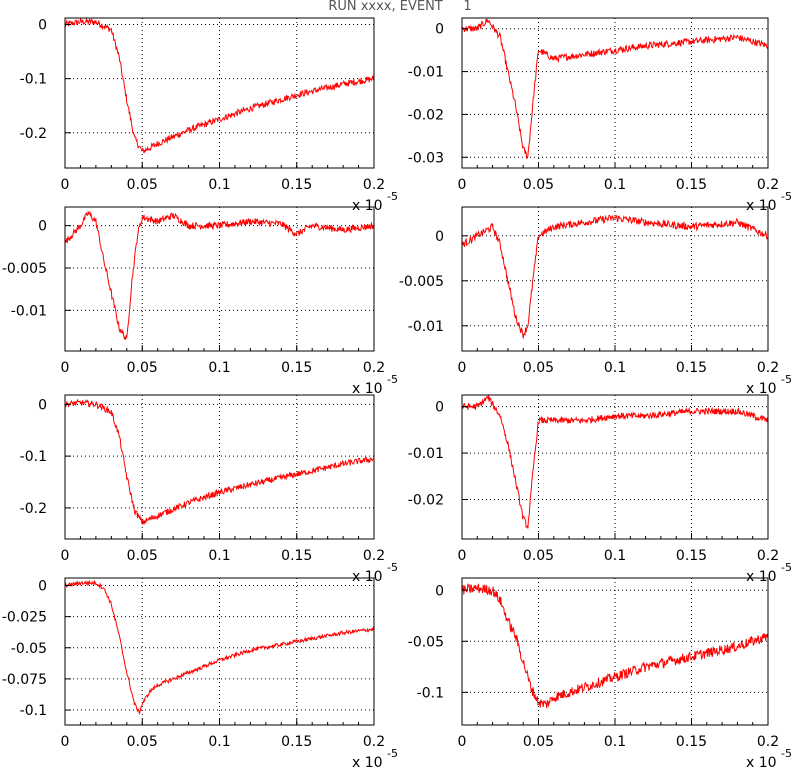 The height and width of the screenshot is (772, 800). Describe the element at coordinates (426, 158) in the screenshot. I see `y-tick-label: -0.03` at that location.